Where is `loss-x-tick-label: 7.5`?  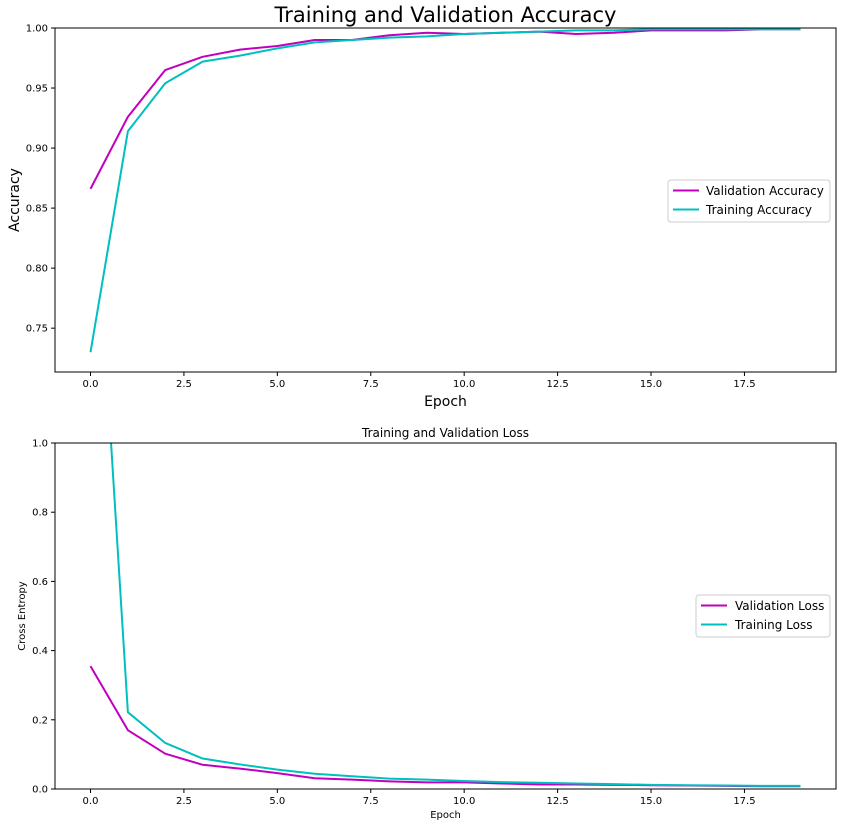
loss-x-tick-label: 7.5 is located at coordinates (371, 801).